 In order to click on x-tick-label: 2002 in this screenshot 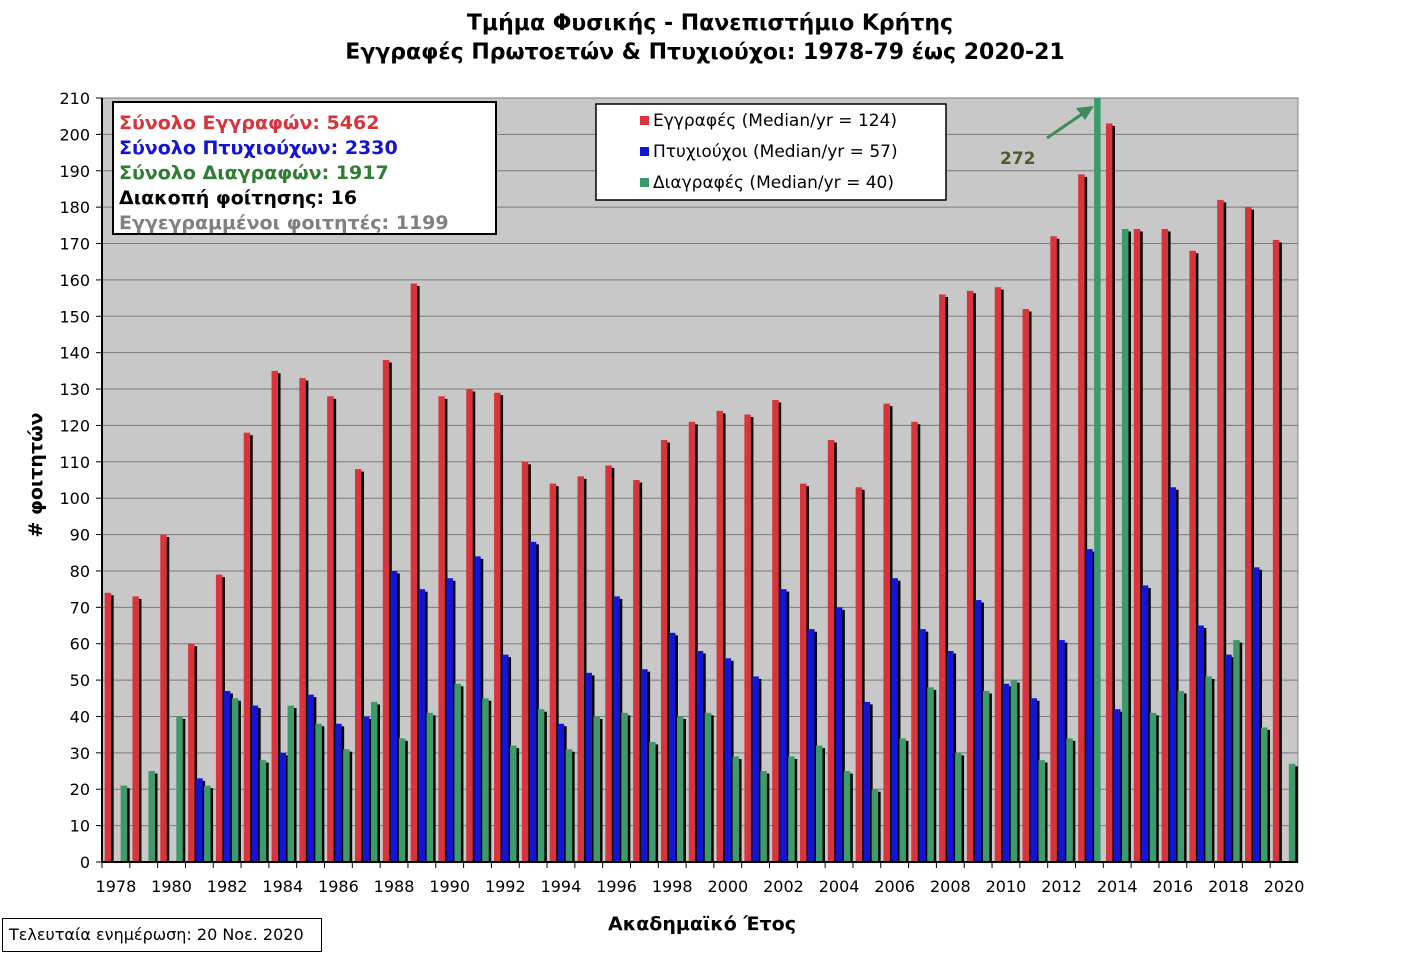, I will do `click(783, 886)`.